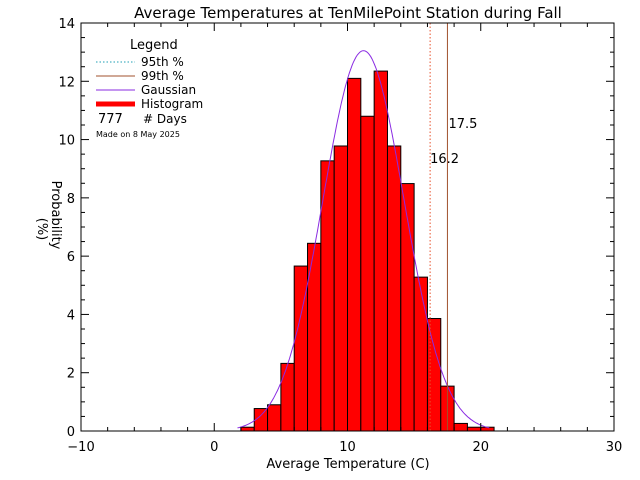  I want to click on x-tick-label: 20, so click(480, 447).